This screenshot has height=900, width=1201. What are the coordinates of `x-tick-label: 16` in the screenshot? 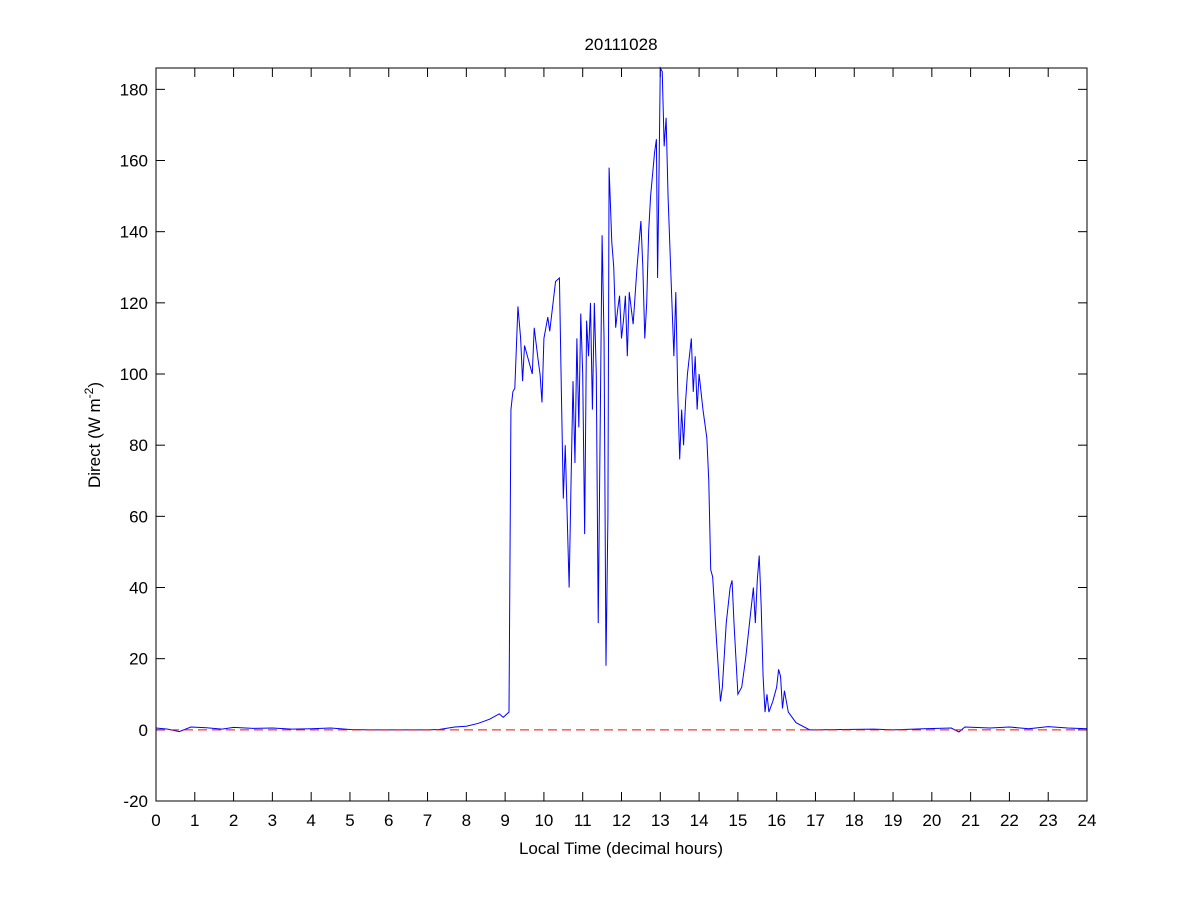 It's located at (776, 820).